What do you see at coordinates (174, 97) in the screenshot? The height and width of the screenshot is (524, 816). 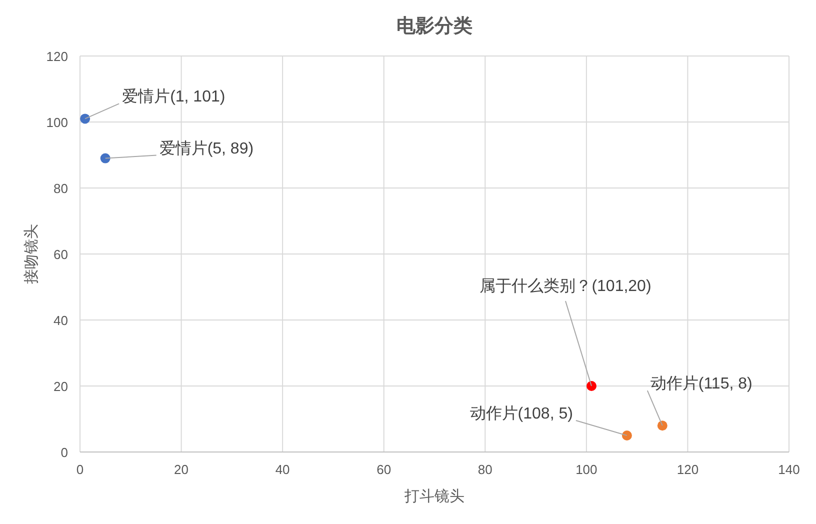 I see `annotation: 爱情片(1, 101)` at bounding box center [174, 97].